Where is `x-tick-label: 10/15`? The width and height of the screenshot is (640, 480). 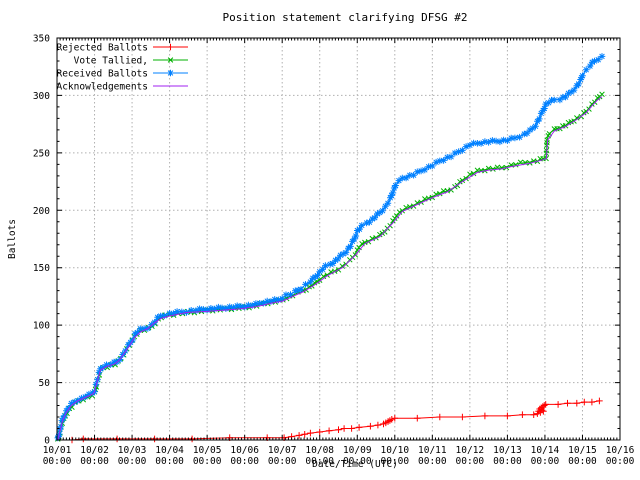 x-tick-label: 10/15 is located at coordinates (582, 450).